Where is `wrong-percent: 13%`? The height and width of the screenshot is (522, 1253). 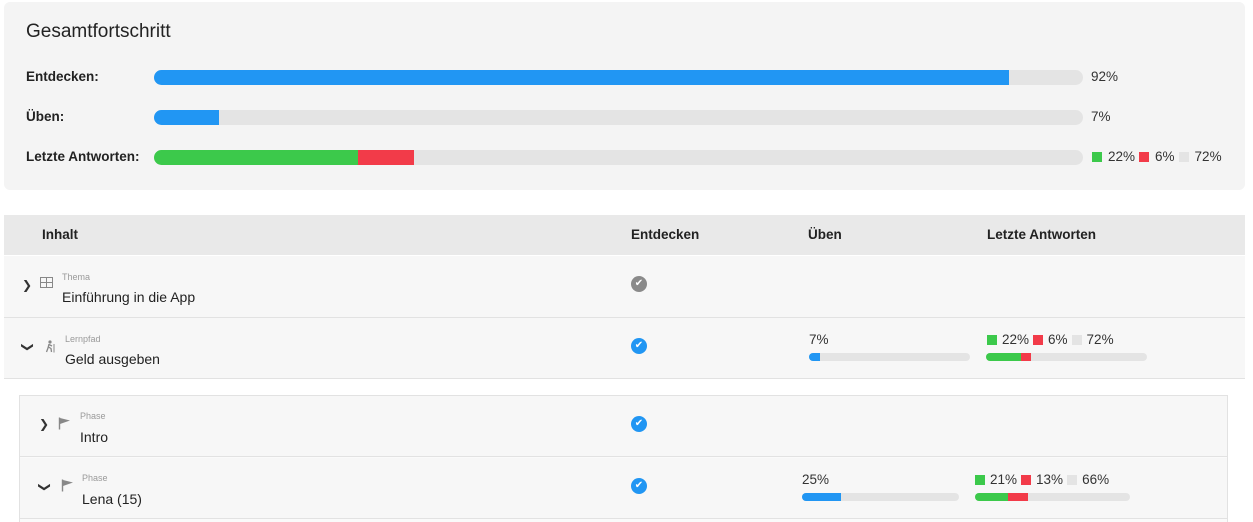
wrong-percent: 13% is located at coordinates (1050, 479).